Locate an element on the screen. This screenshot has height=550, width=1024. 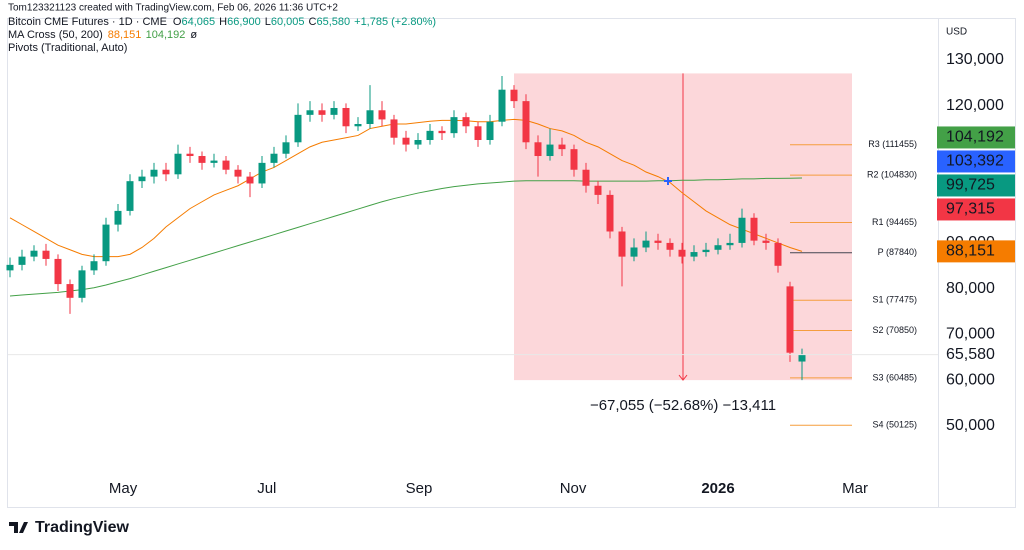
brand: TradingView is located at coordinates (82, 527).